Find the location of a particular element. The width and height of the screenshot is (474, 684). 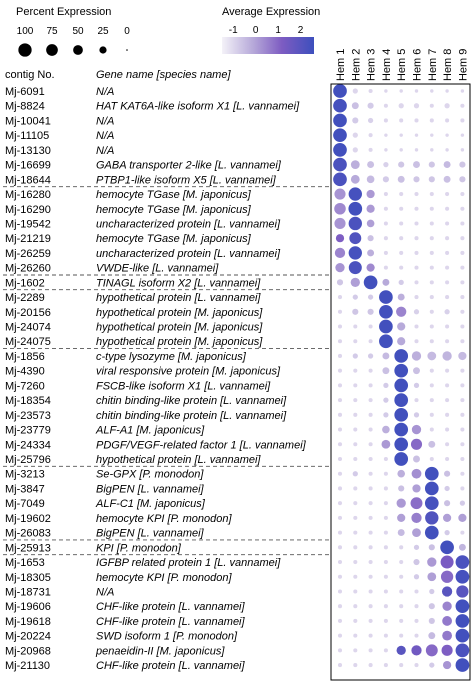

size-legend: 100 75 50 25 0 is located at coordinates (73, 41).